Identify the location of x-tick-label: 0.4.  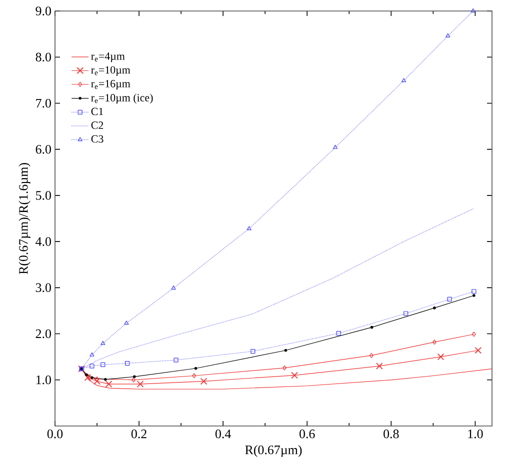
(223, 434).